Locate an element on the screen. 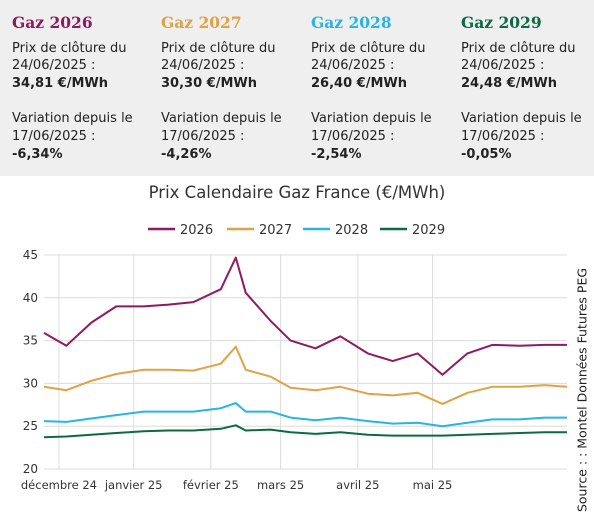 This screenshot has height=514, width=594. close-value: 30,30 €/MWh is located at coordinates (209, 83).